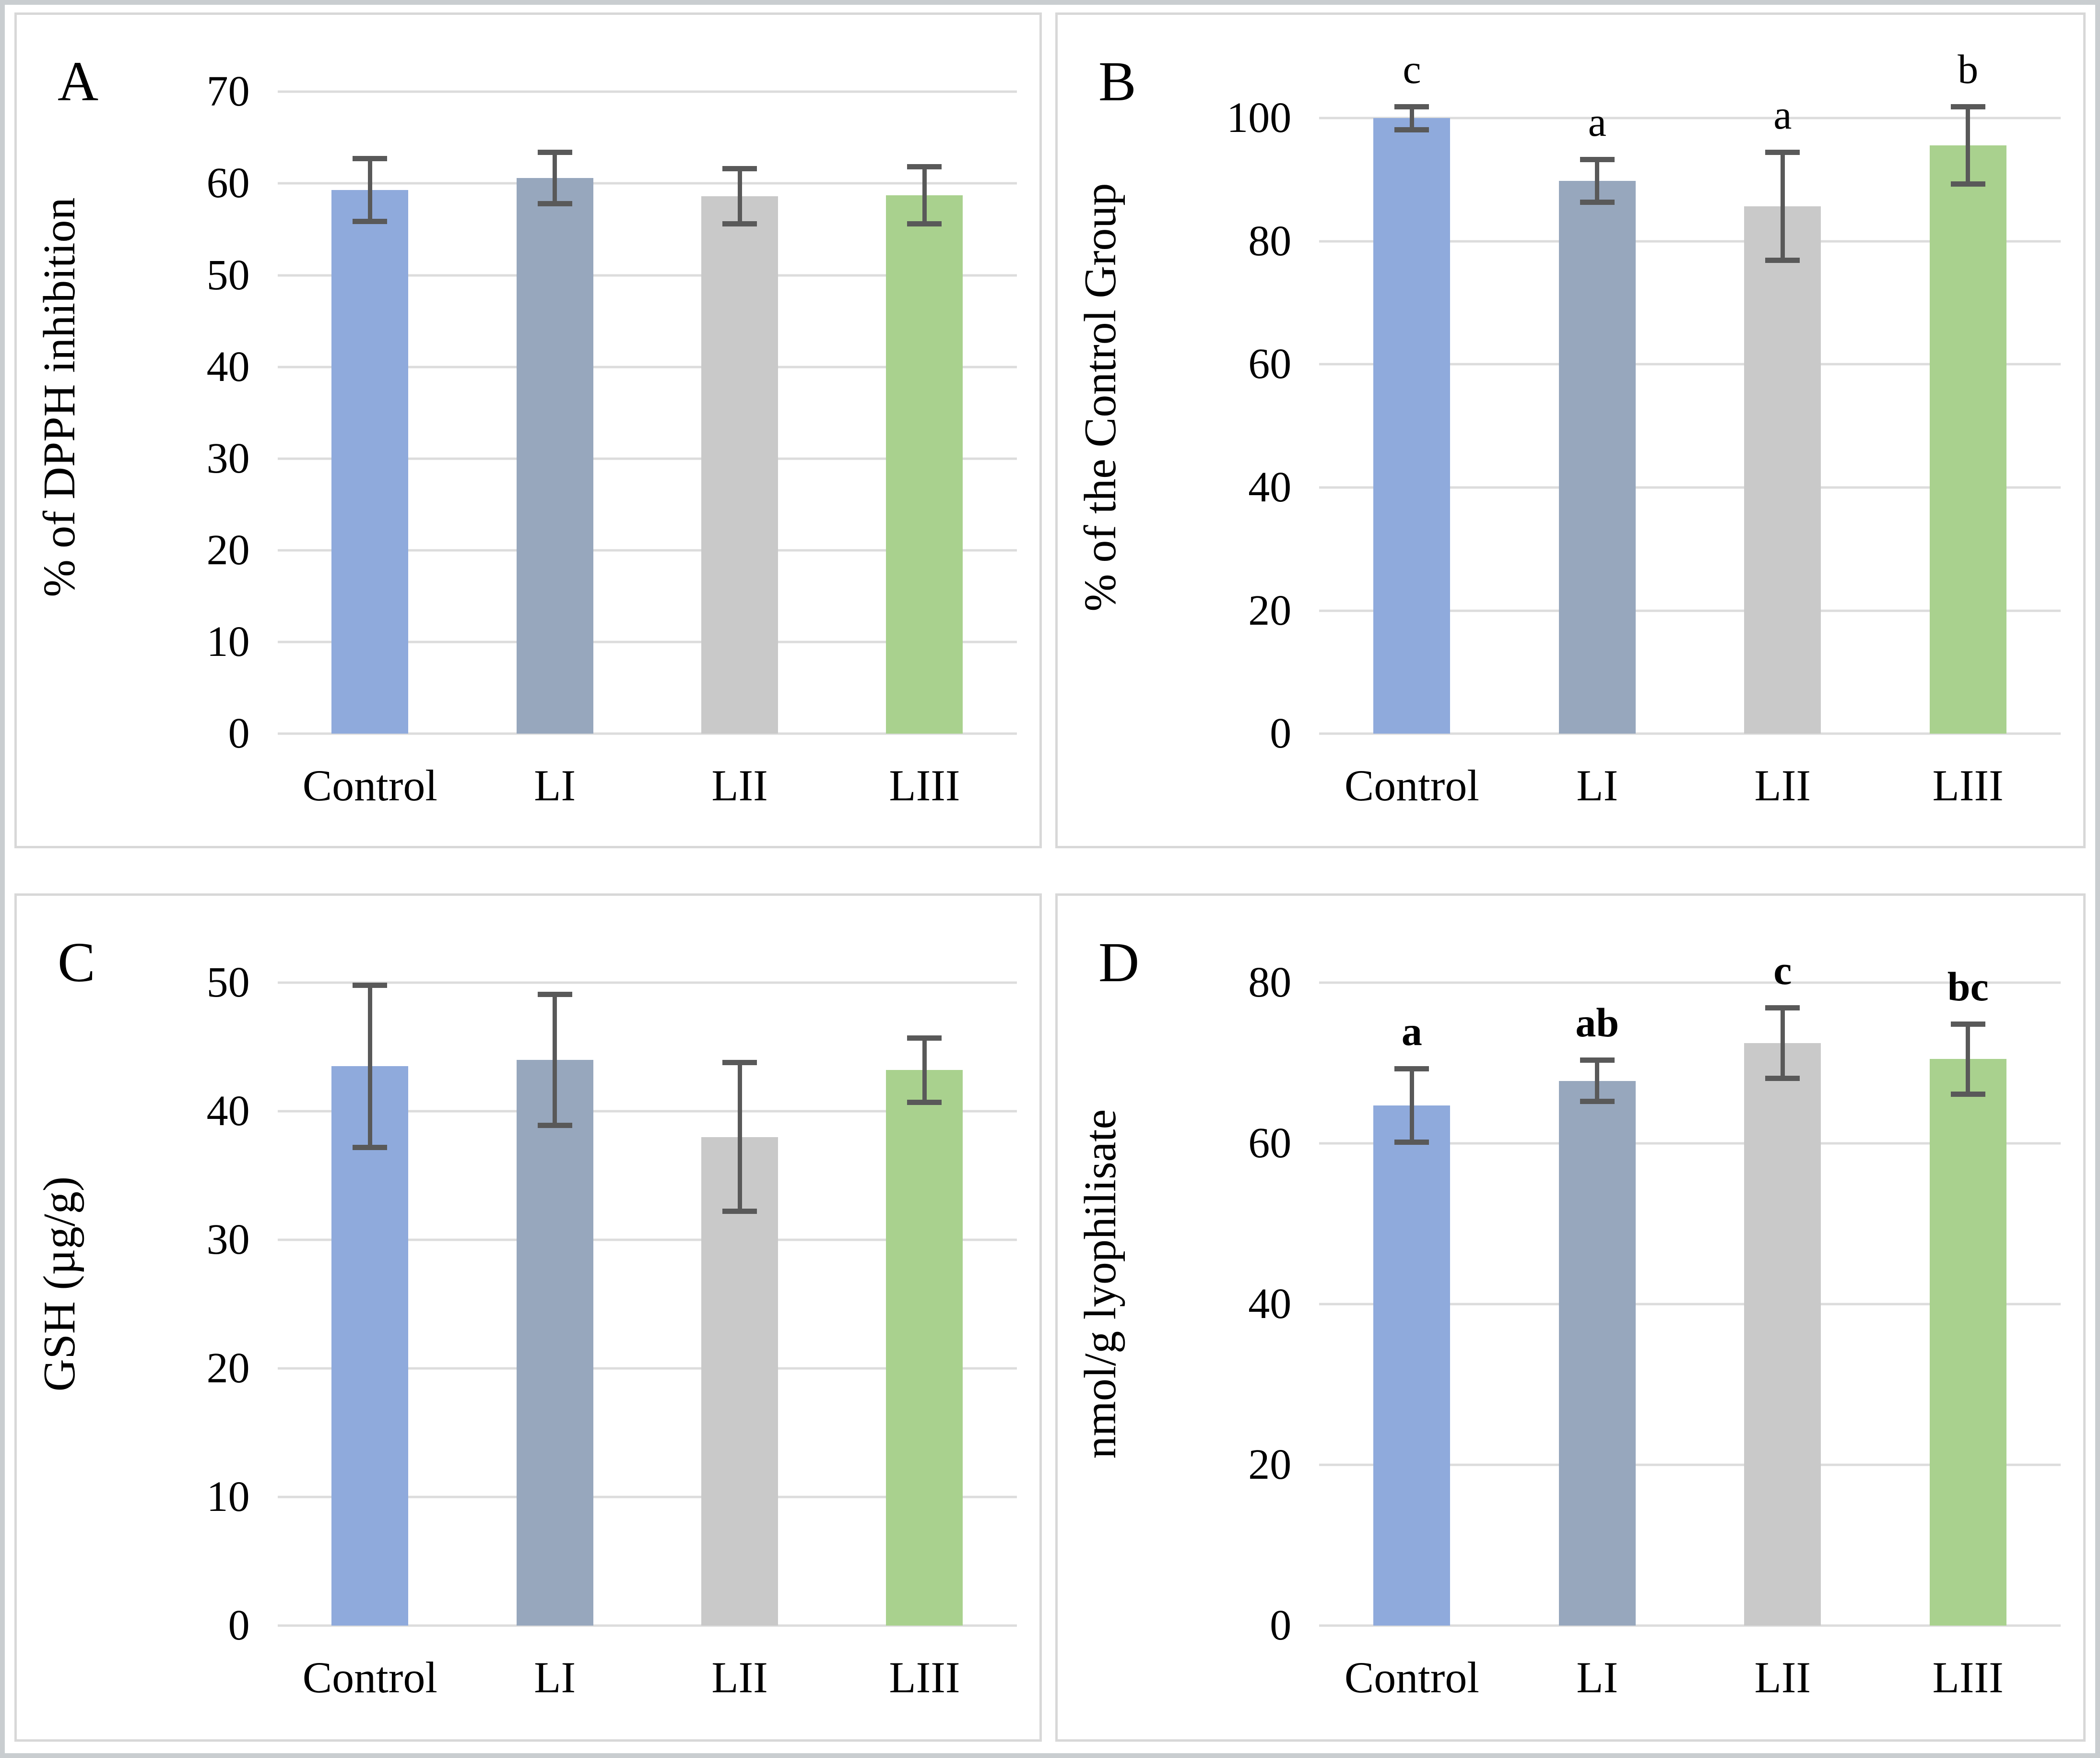  What do you see at coordinates (1597, 1022) in the screenshot?
I see `significance-letter-li: ab` at bounding box center [1597, 1022].